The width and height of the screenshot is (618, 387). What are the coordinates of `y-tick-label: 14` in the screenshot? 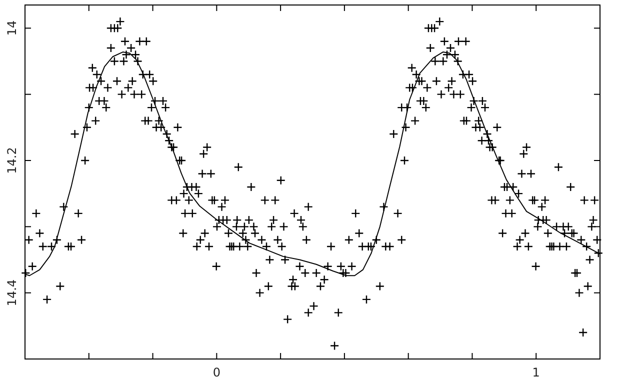 It's located at (12, 28).